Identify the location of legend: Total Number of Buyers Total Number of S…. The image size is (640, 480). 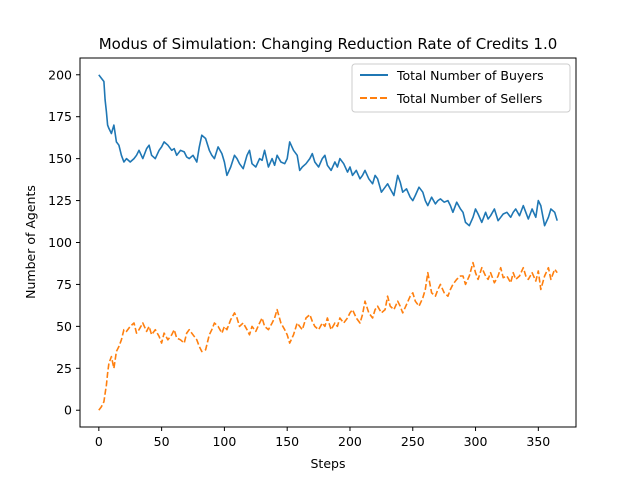
(461, 88).